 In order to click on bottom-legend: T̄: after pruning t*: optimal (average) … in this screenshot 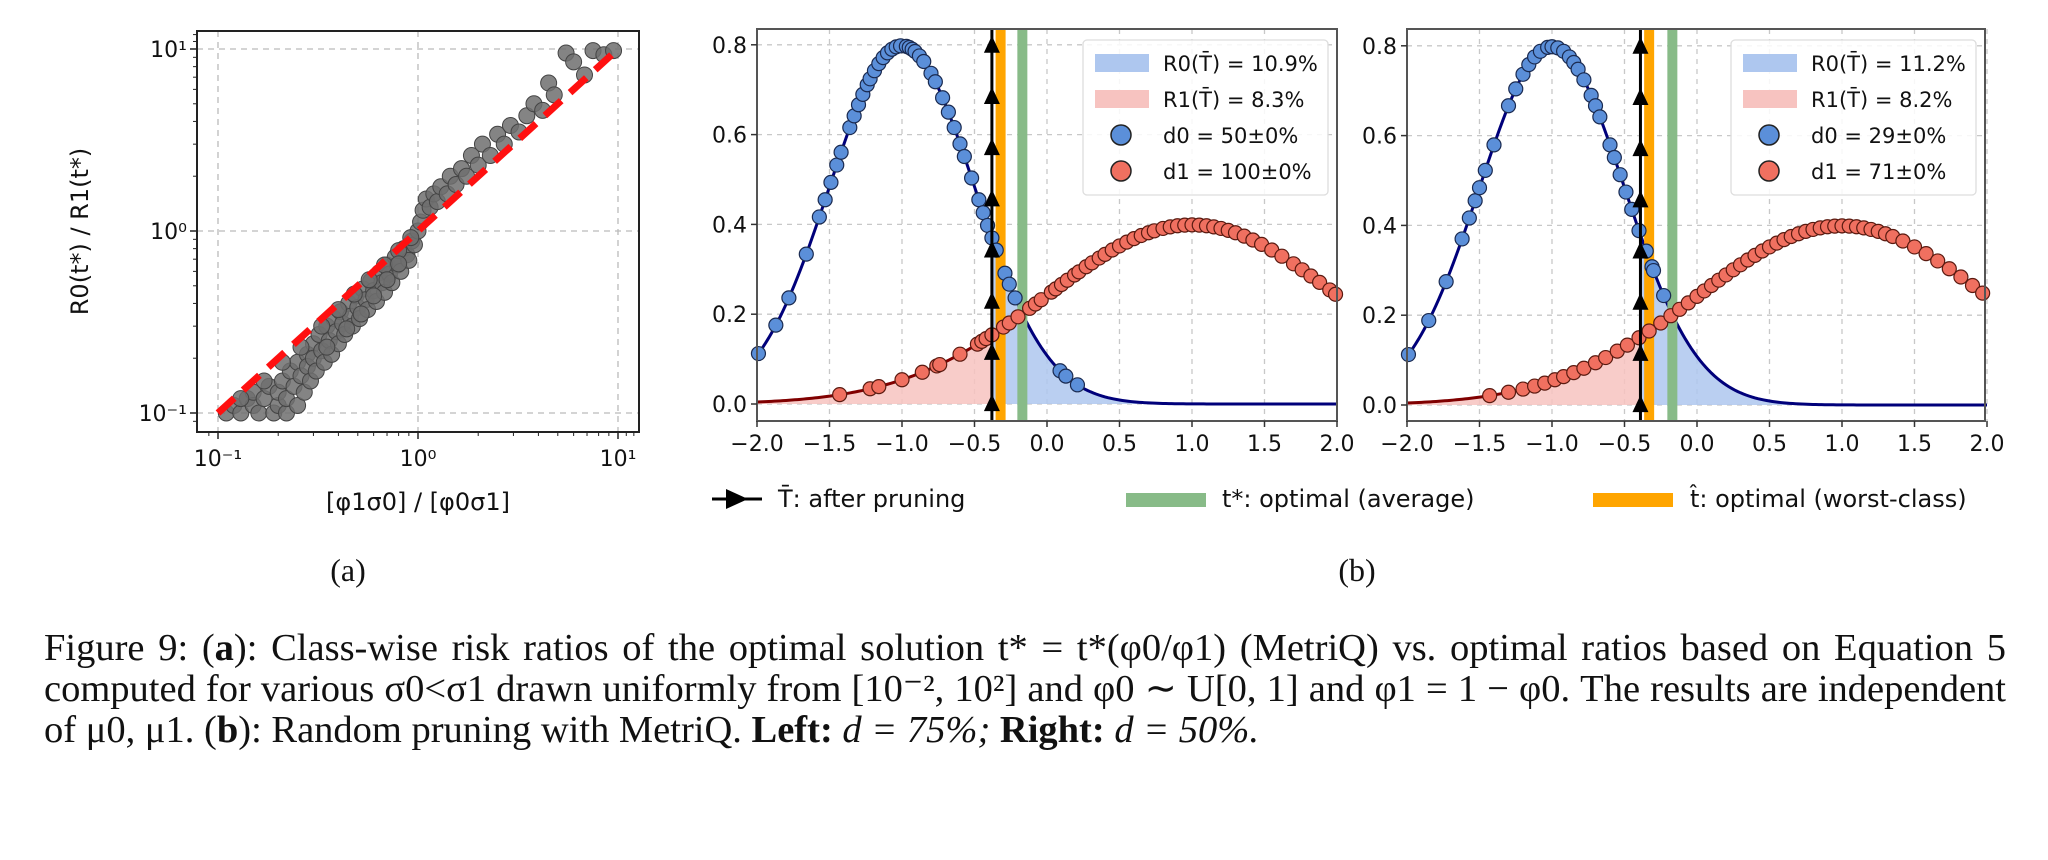, I will do `click(1339, 536)`.